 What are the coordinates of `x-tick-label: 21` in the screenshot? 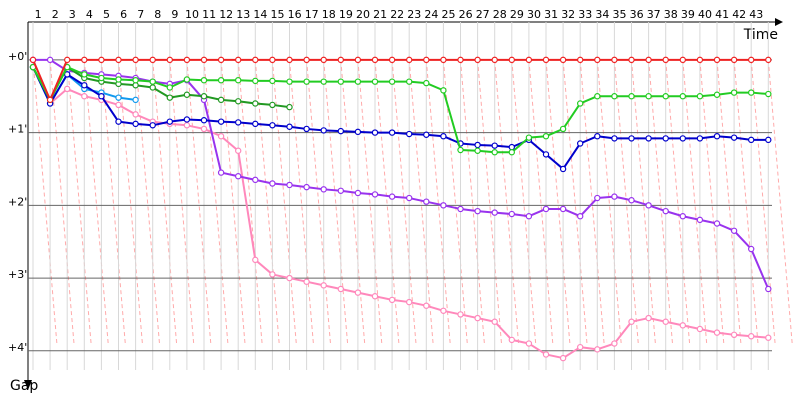 It's located at (380, 14).